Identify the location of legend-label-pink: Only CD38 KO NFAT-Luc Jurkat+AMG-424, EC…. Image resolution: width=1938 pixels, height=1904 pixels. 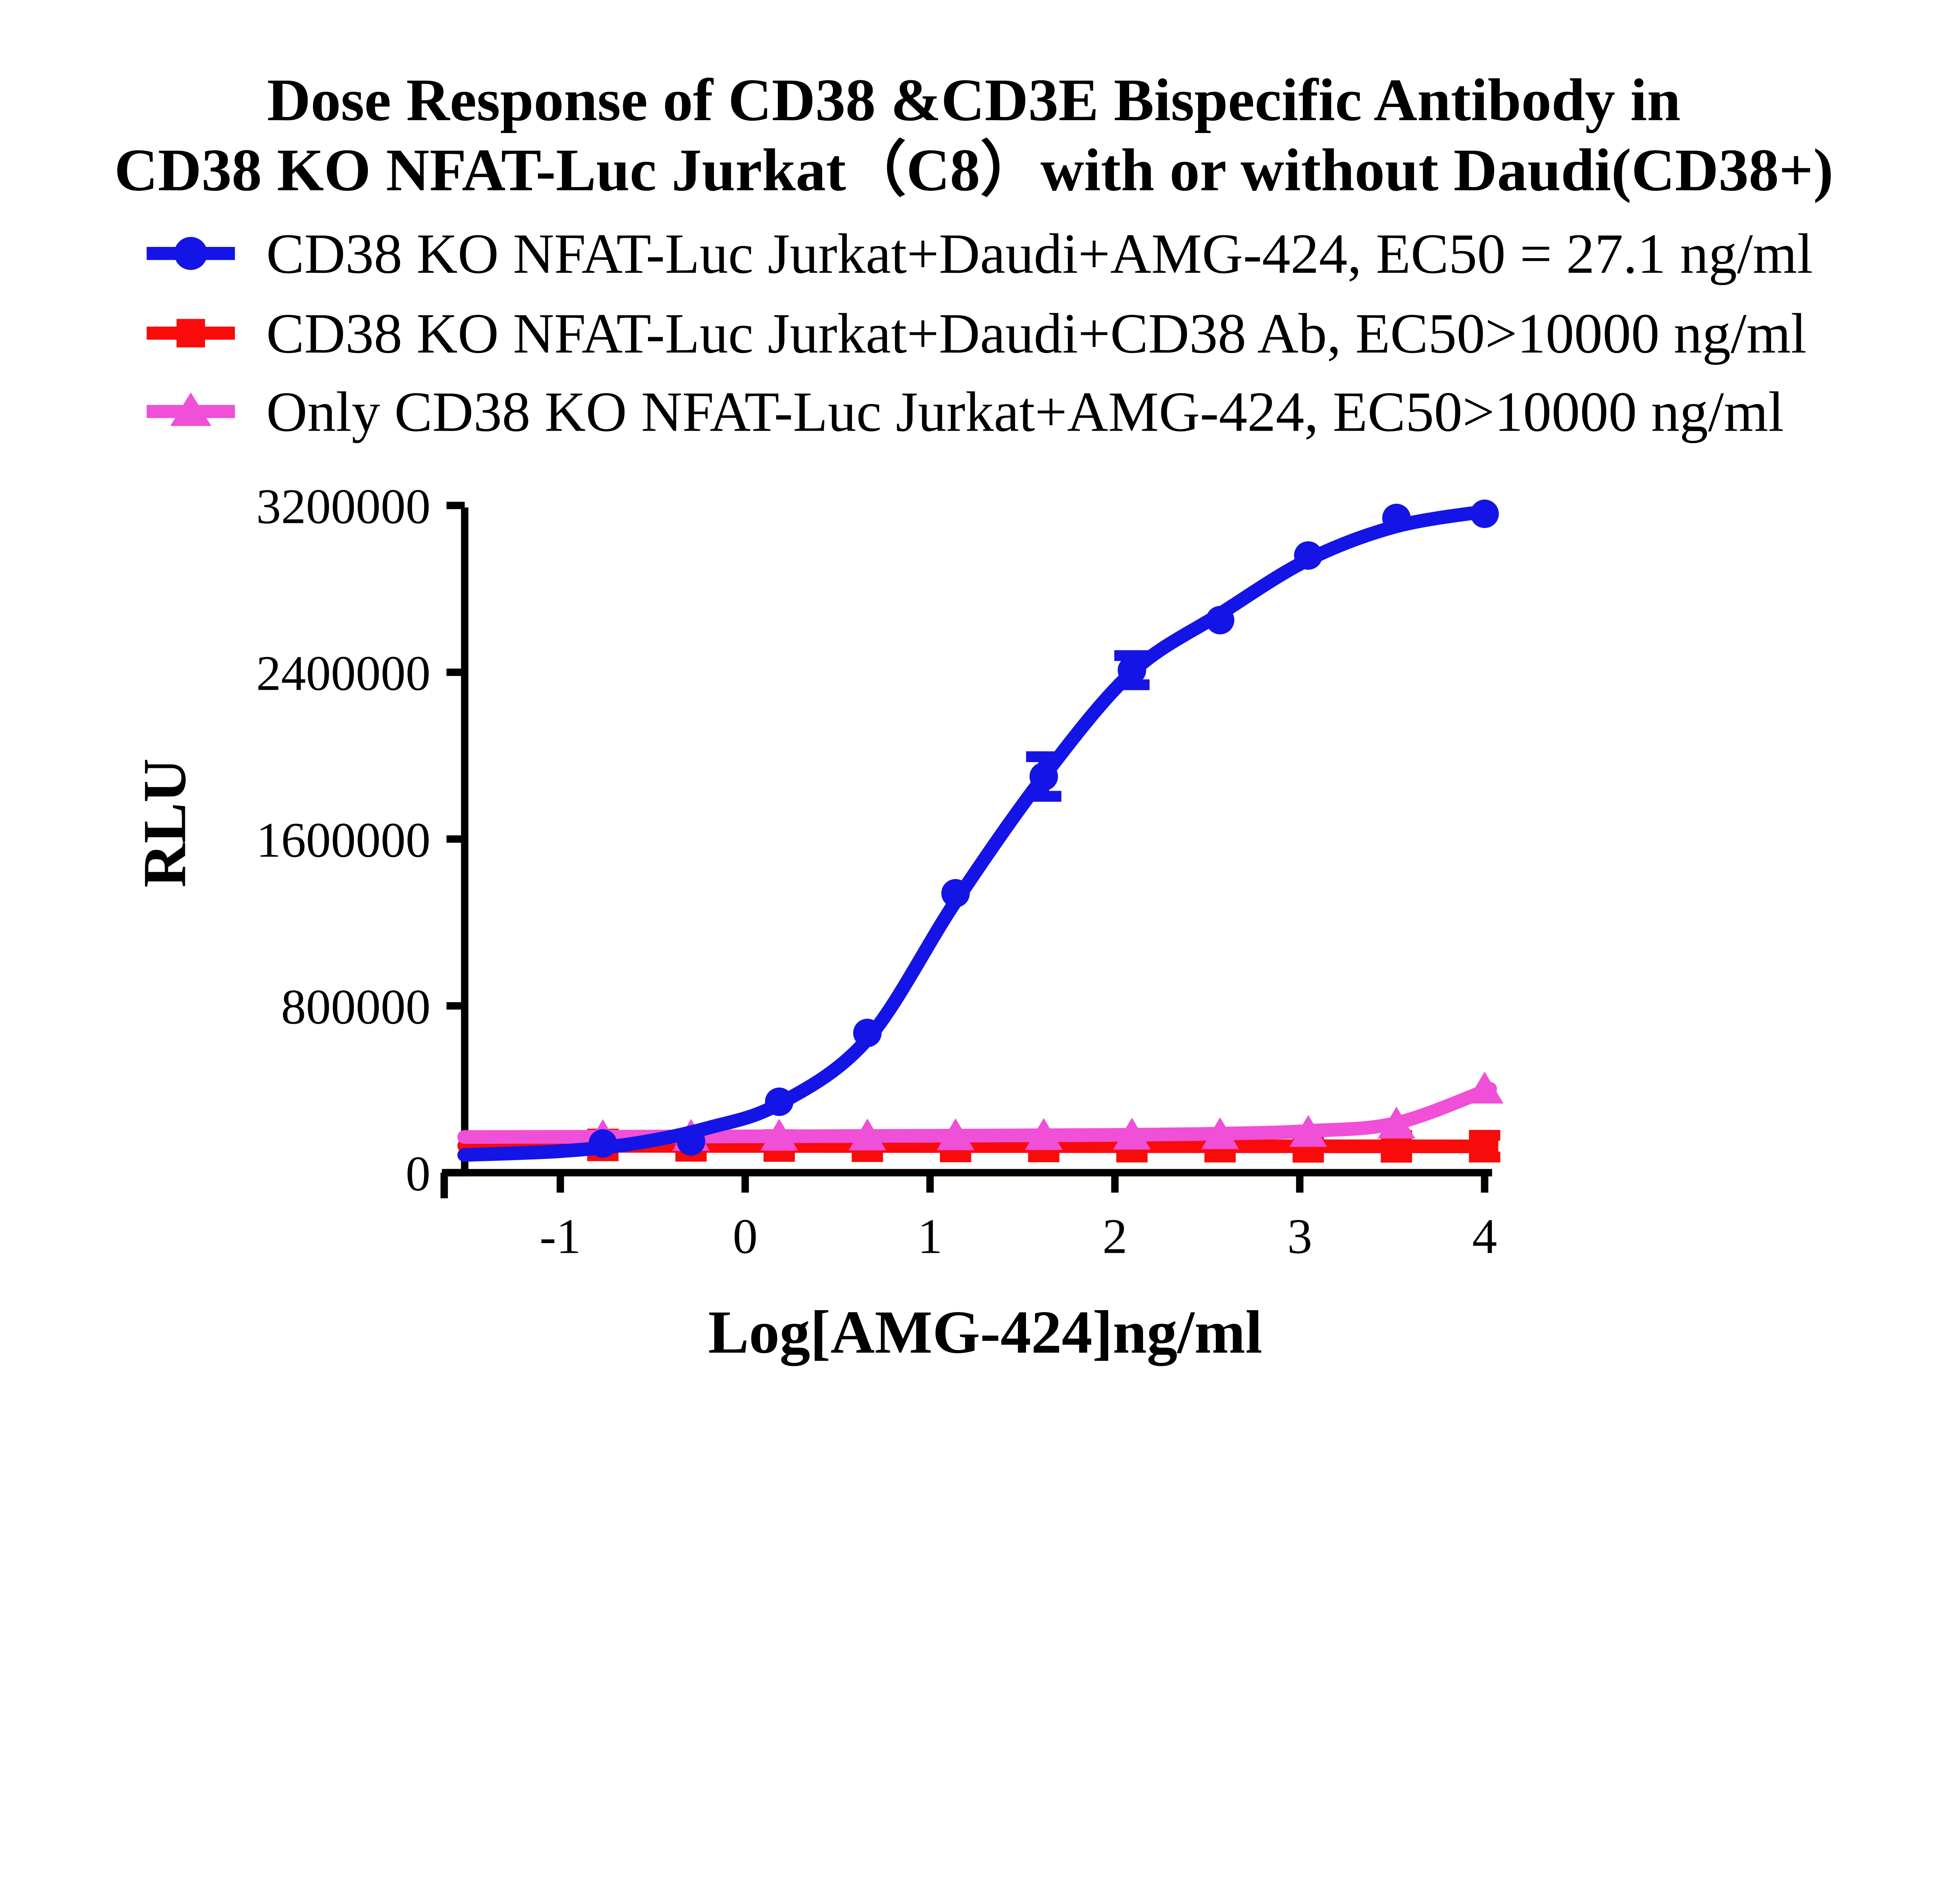
(1025, 412).